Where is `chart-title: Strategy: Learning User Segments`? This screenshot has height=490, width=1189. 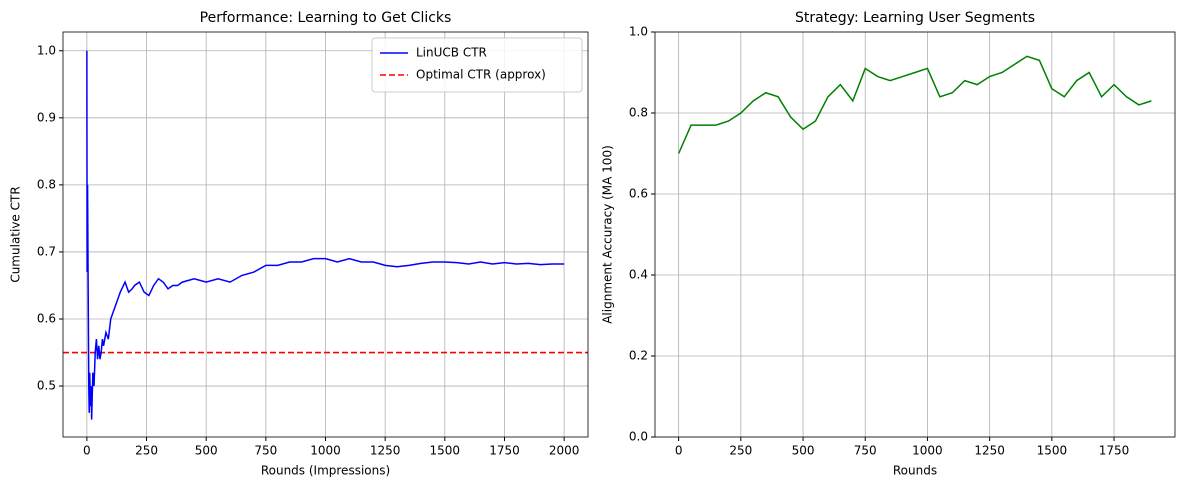
chart-title: Strategy: Learning User Segments is located at coordinates (915, 18).